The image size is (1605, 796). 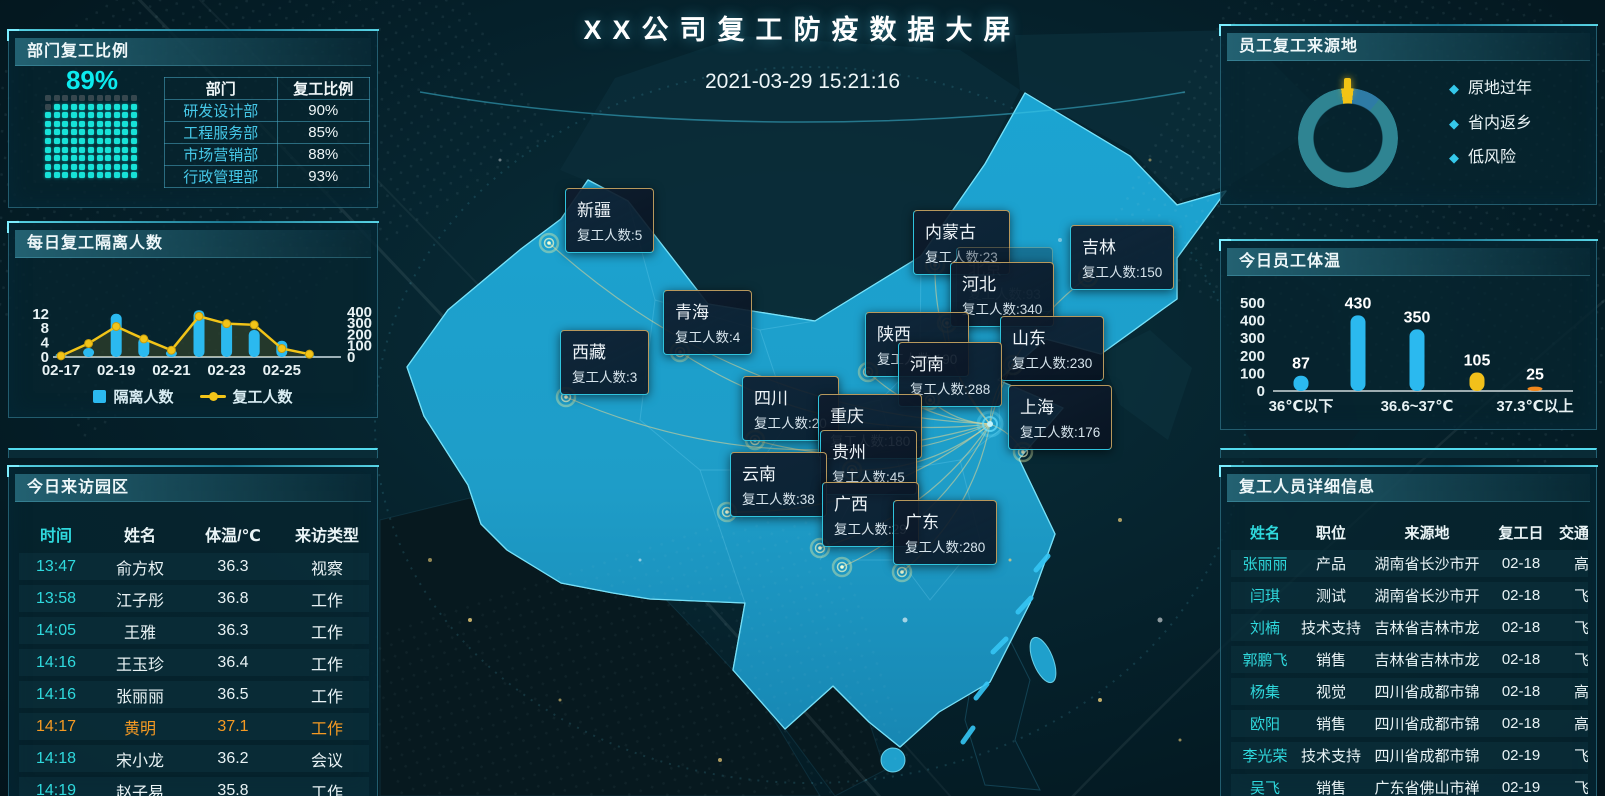 I want to click on svg-text: 100, so click(x=359, y=346).